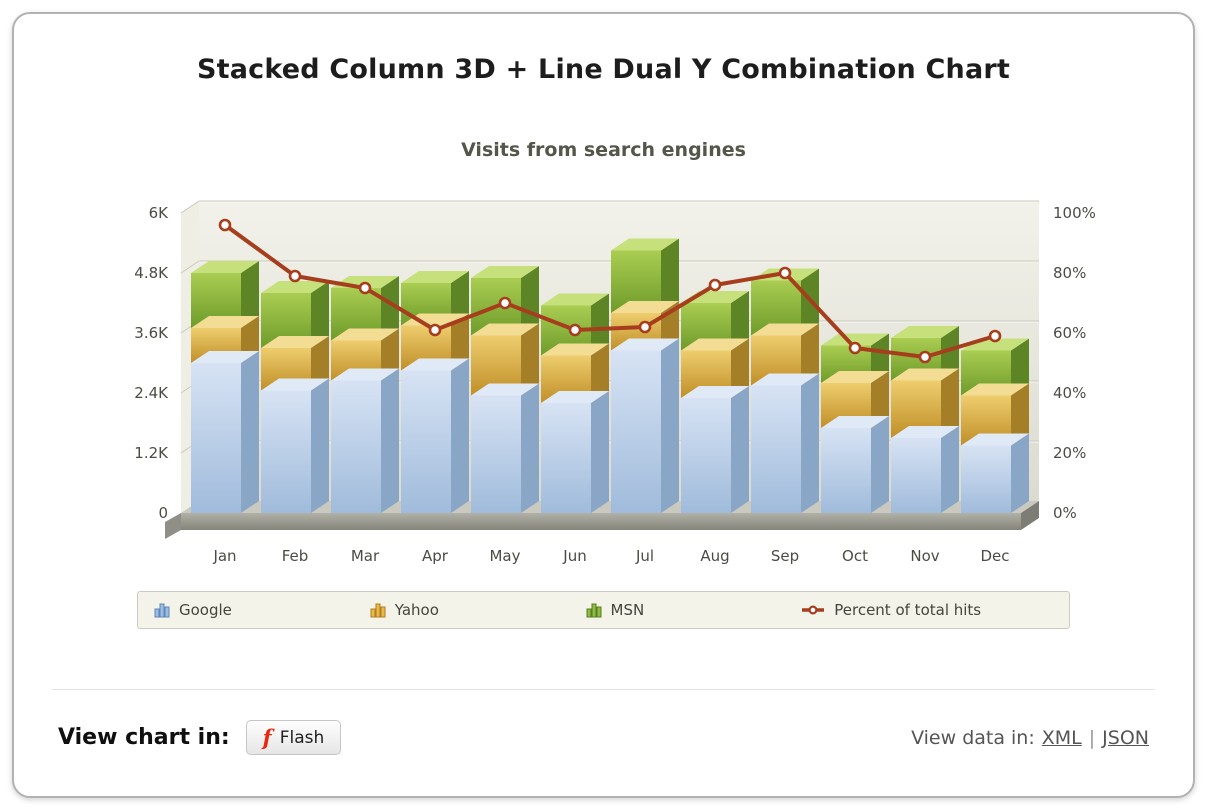 This screenshot has width=1207, height=812. What do you see at coordinates (162, 610) in the screenshot?
I see `google-columns-icon` at bounding box center [162, 610].